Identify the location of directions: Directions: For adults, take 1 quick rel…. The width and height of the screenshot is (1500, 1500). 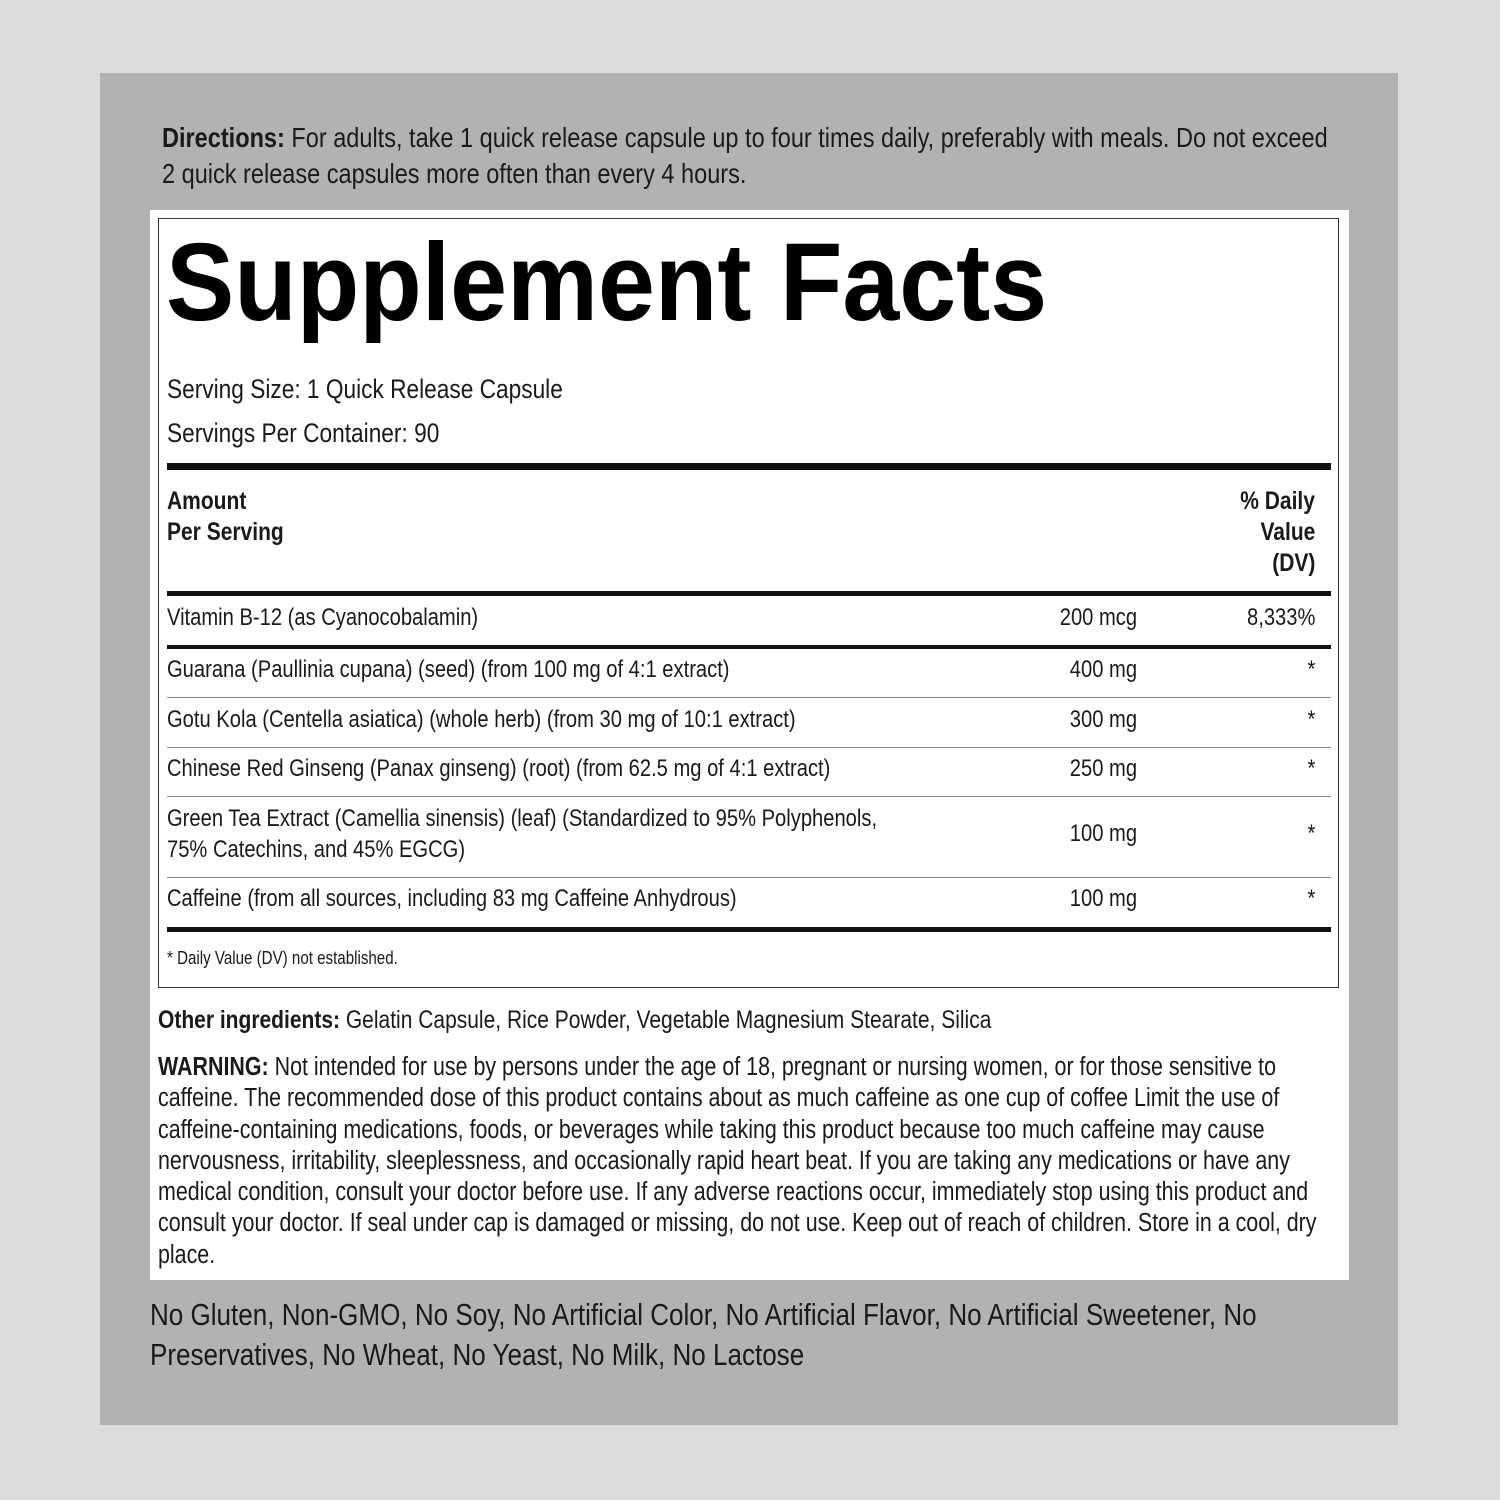
(754, 156).